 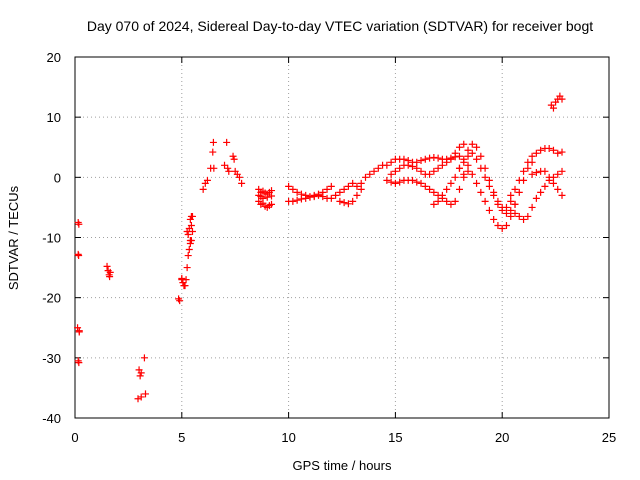 What do you see at coordinates (51, 298) in the screenshot?
I see `y-tick-label: -20` at bounding box center [51, 298].